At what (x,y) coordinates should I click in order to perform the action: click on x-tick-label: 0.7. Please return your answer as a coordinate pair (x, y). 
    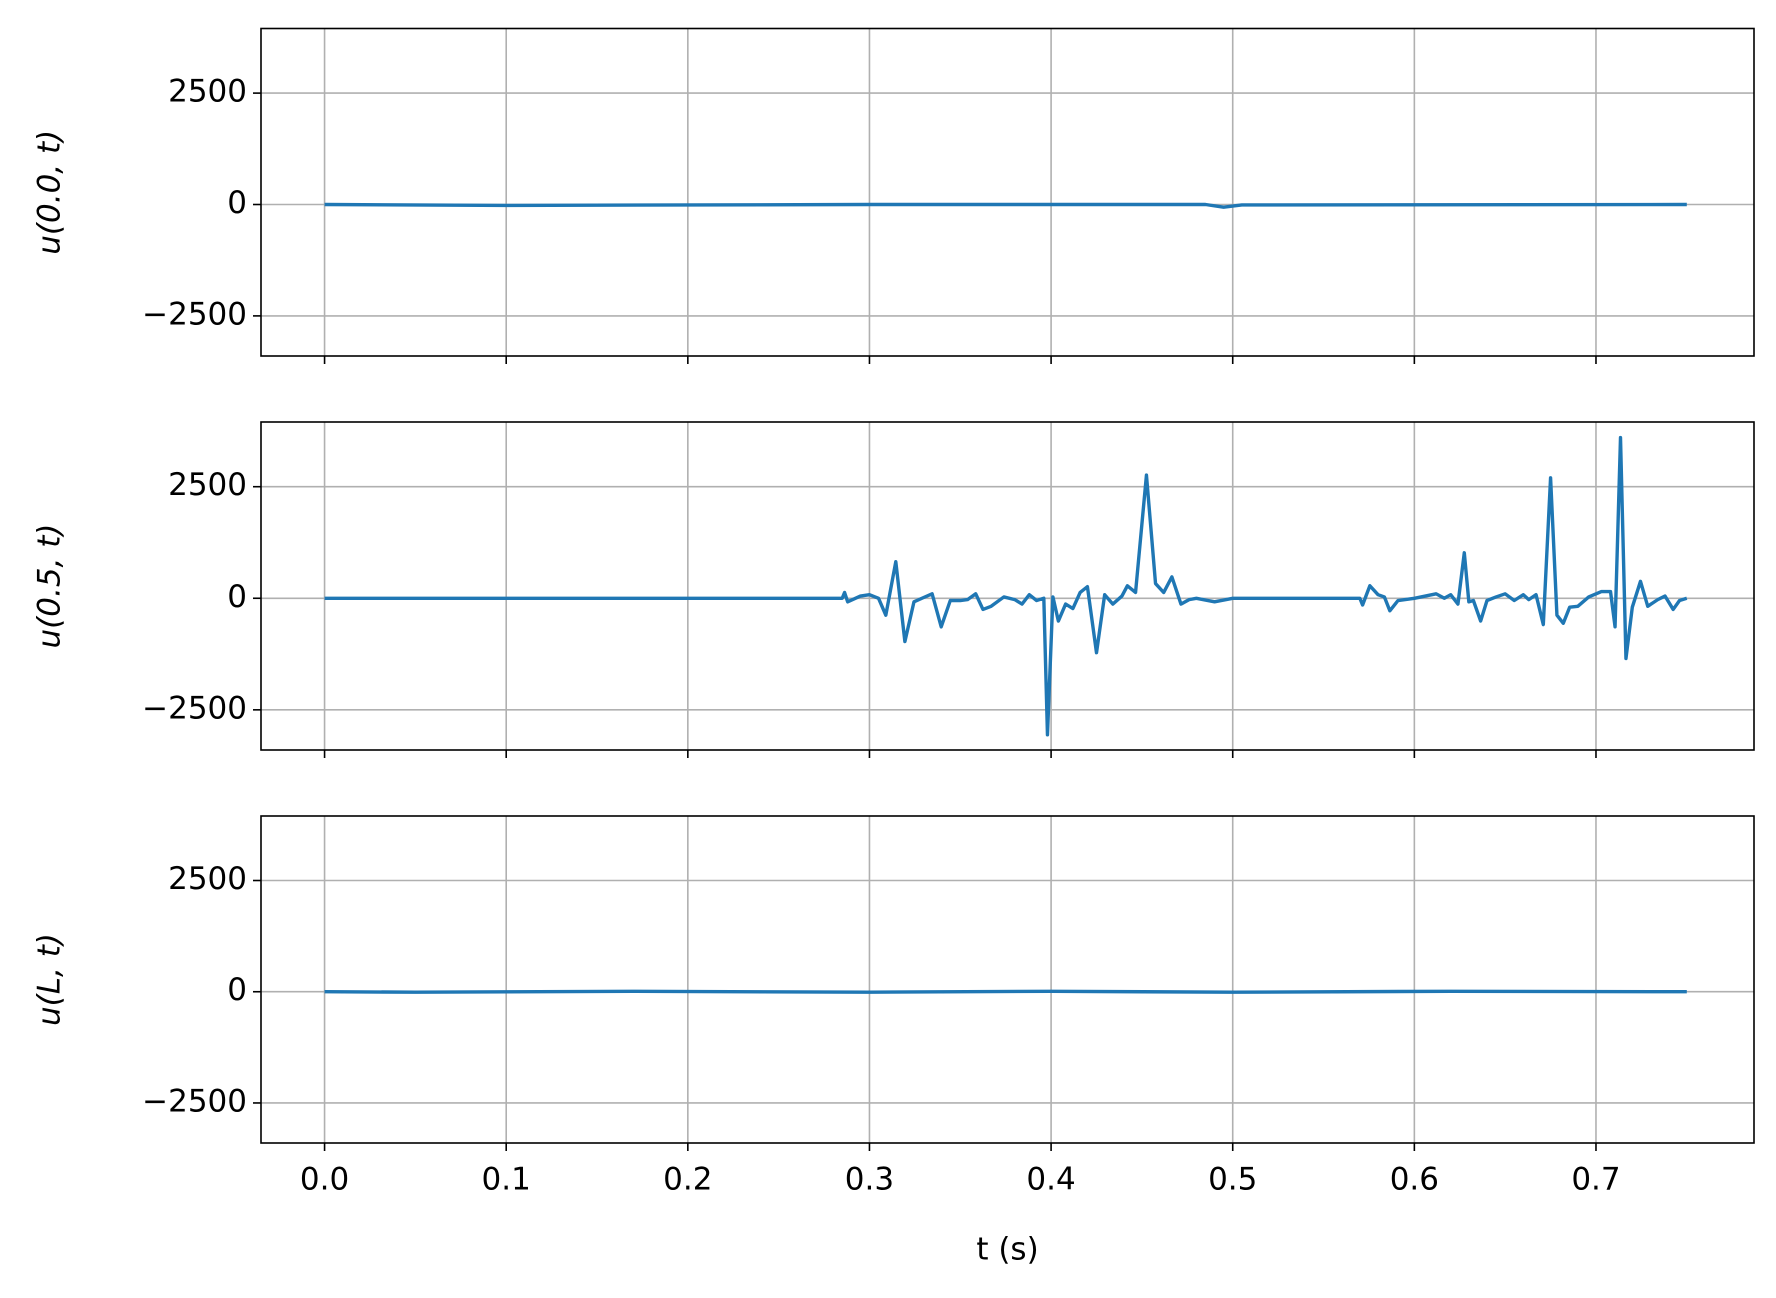
    Looking at the image, I should click on (1595, 1180).